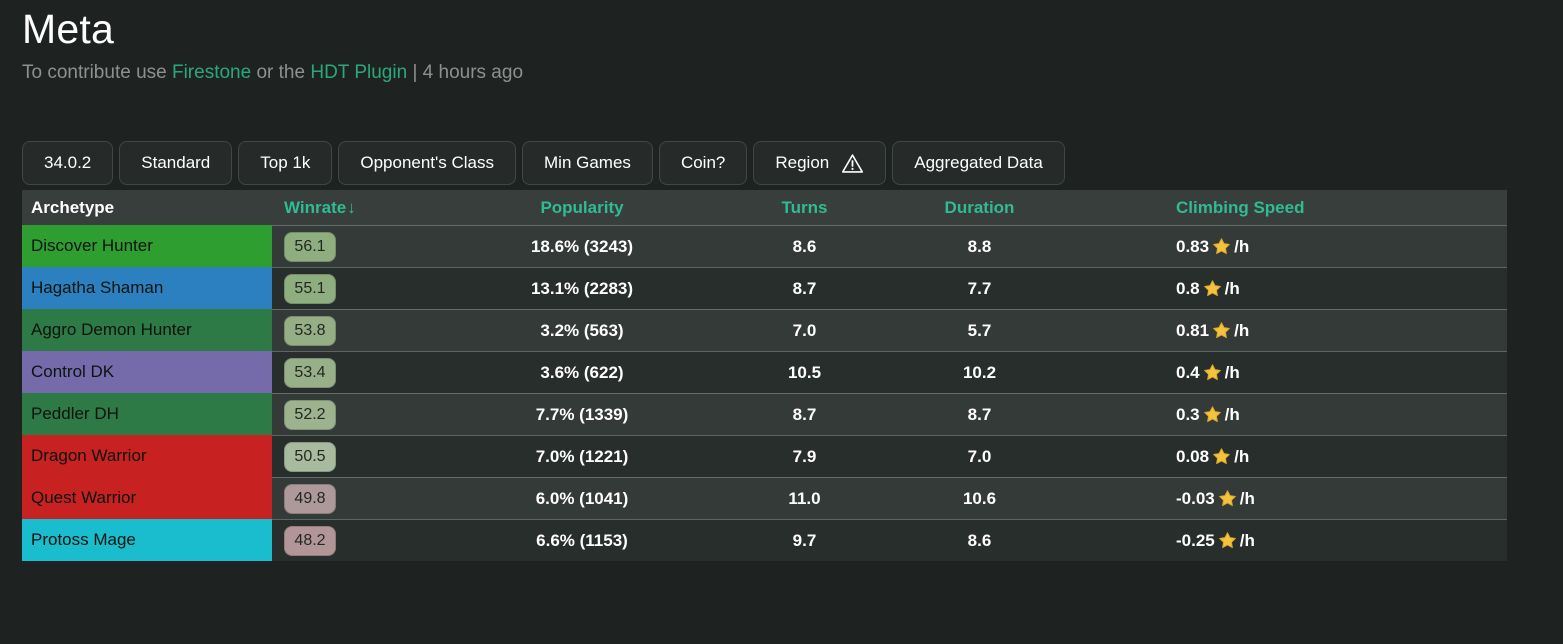 The height and width of the screenshot is (644, 1563). What do you see at coordinates (147, 498) in the screenshot?
I see `archetype-cell: Quest Warrior` at bounding box center [147, 498].